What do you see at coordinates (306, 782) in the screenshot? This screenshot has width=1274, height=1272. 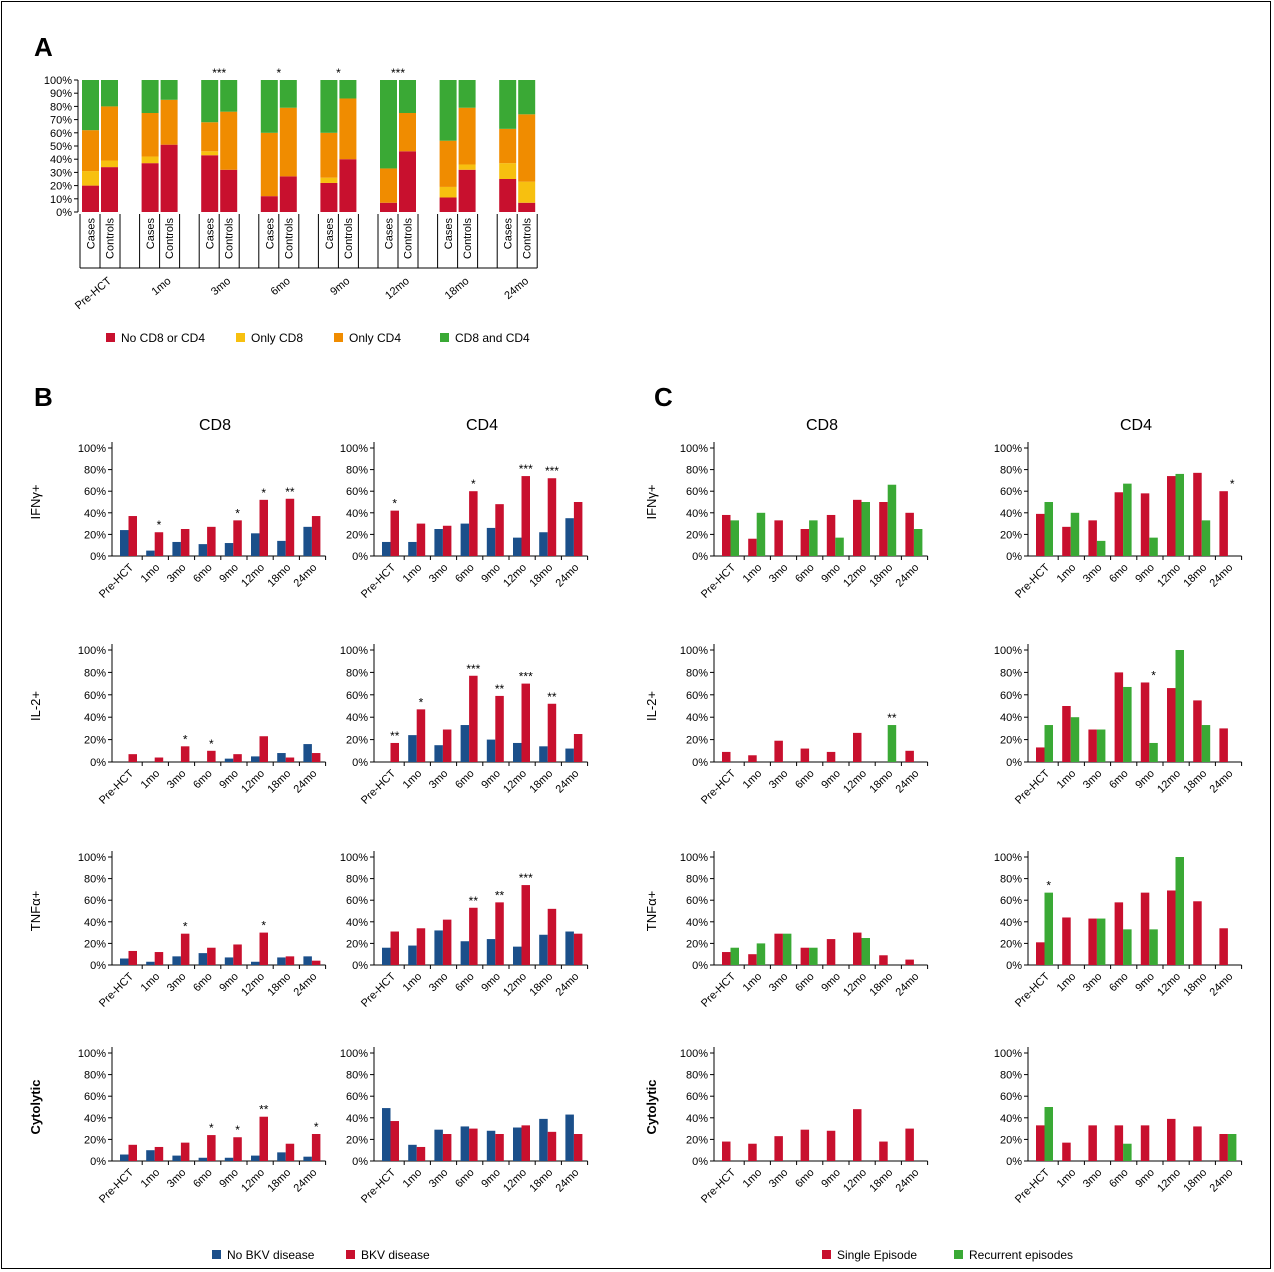 I see `x-tick-label: 24mo` at bounding box center [306, 782].